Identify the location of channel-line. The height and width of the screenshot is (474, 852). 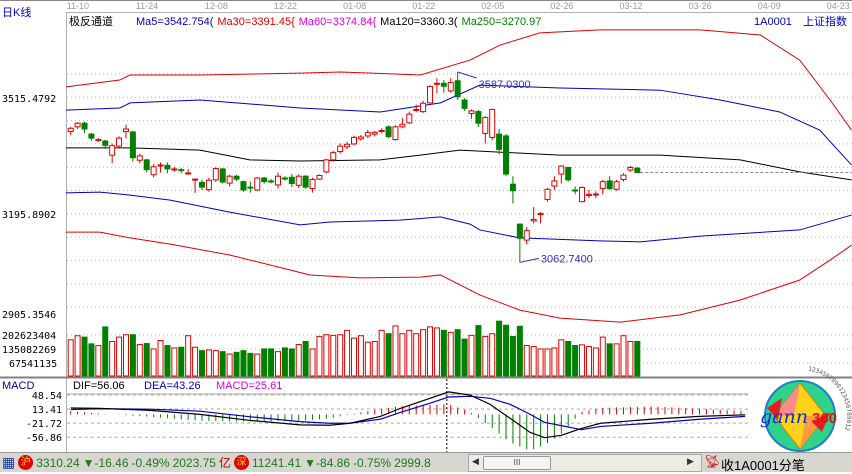
(458, 217).